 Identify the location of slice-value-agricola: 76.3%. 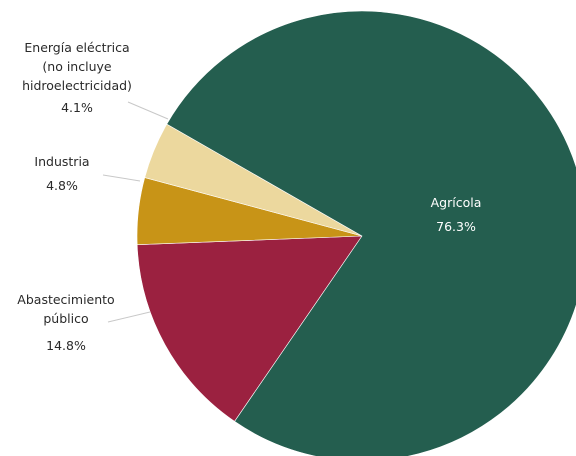
(456, 226).